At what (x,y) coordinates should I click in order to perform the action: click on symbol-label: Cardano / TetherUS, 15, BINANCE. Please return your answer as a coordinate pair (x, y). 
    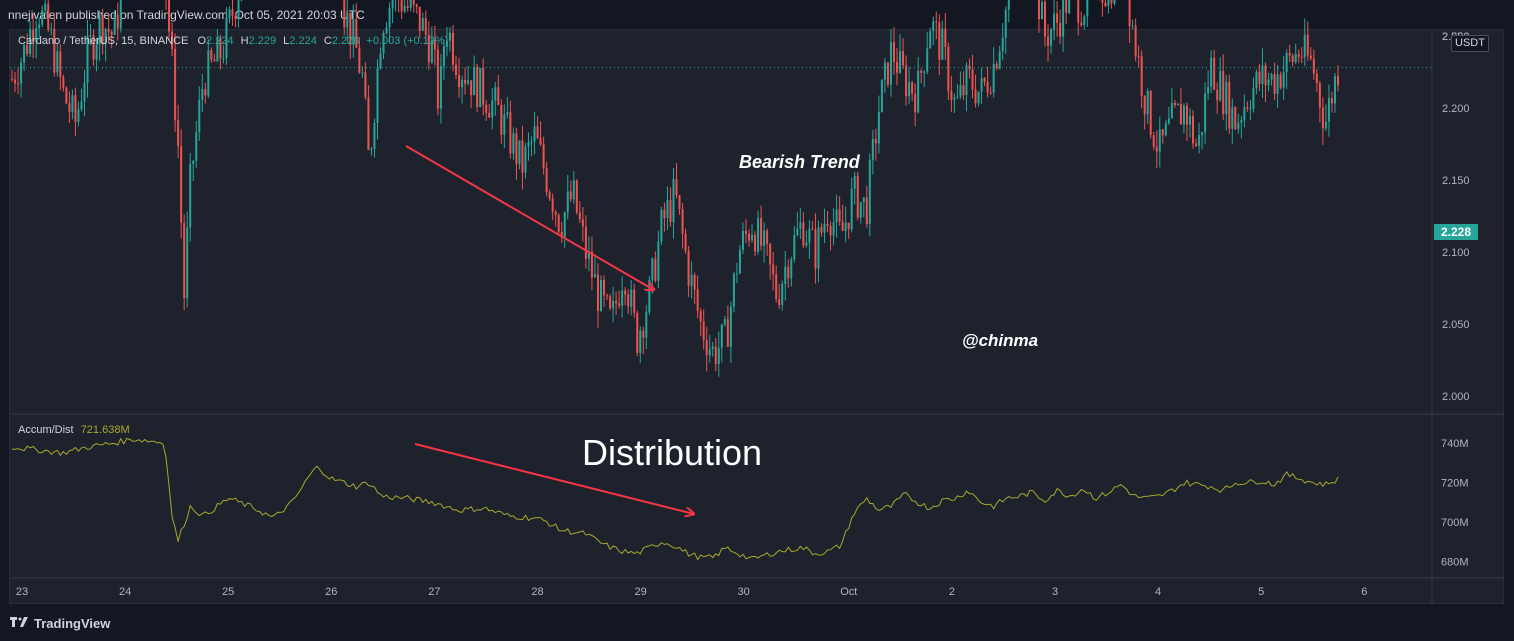
    Looking at the image, I should click on (103, 41).